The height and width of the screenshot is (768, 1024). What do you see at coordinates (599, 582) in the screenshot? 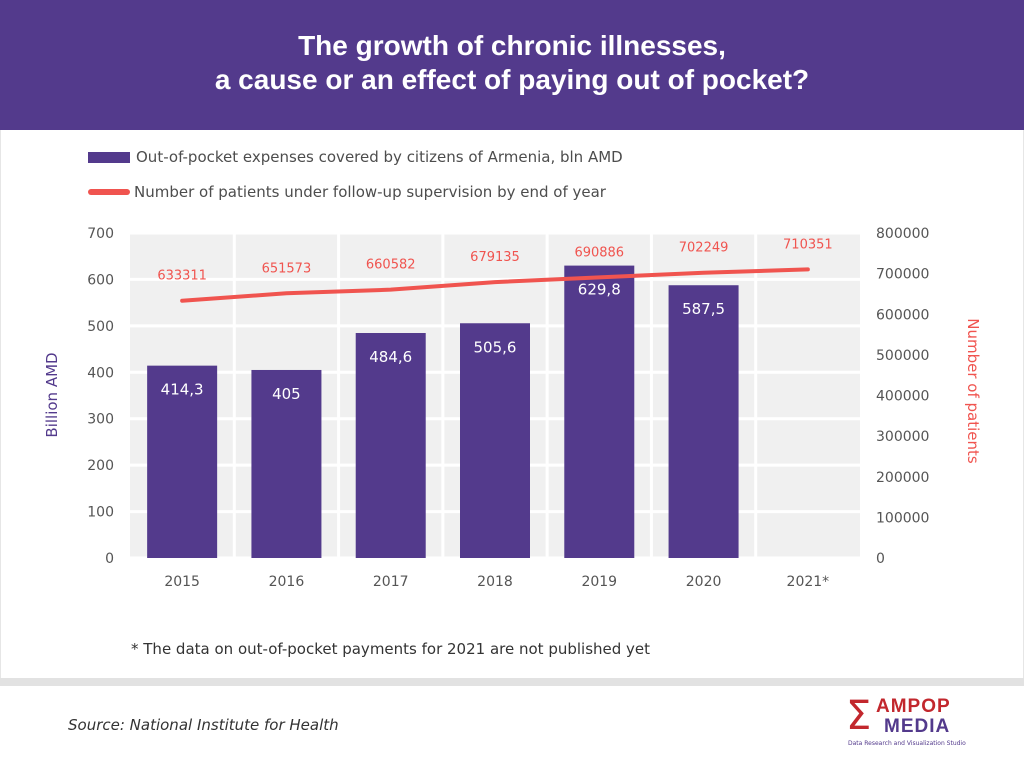
I see `x-tick-label: 2019` at bounding box center [599, 582].